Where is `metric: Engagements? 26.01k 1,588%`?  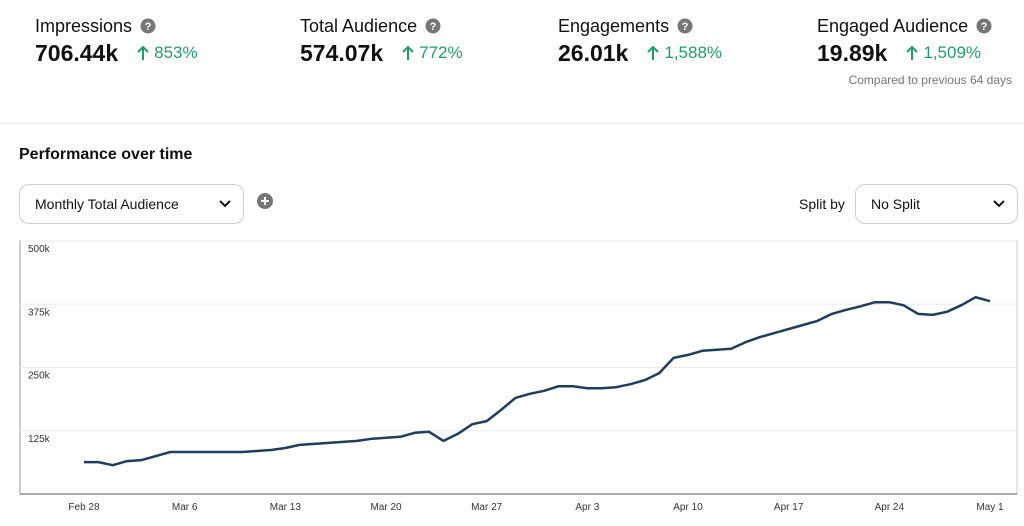 metric: Engagements? 26.01k 1,588% is located at coordinates (640, 40).